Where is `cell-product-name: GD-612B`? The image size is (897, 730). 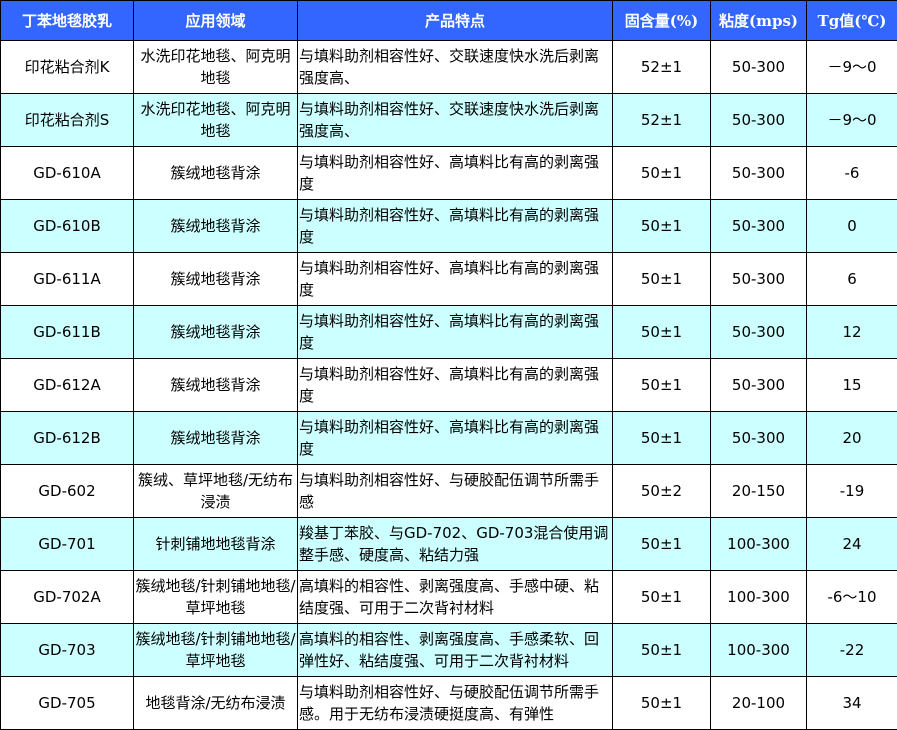
cell-product-name: GD-612B is located at coordinates (67, 438).